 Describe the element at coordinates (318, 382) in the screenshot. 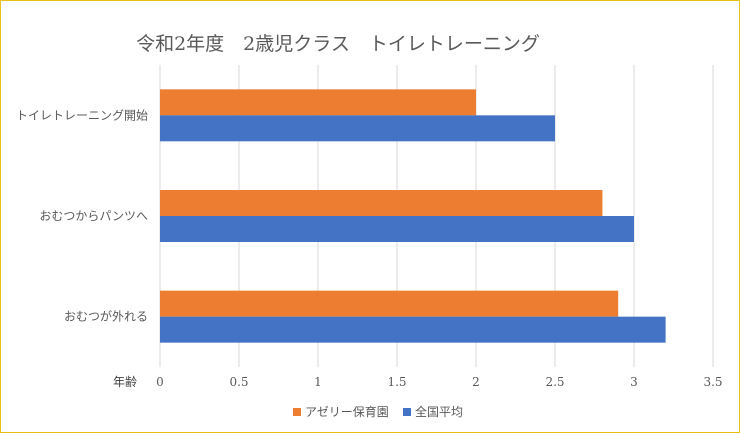

I see `x-tick-label-2: 1` at that location.